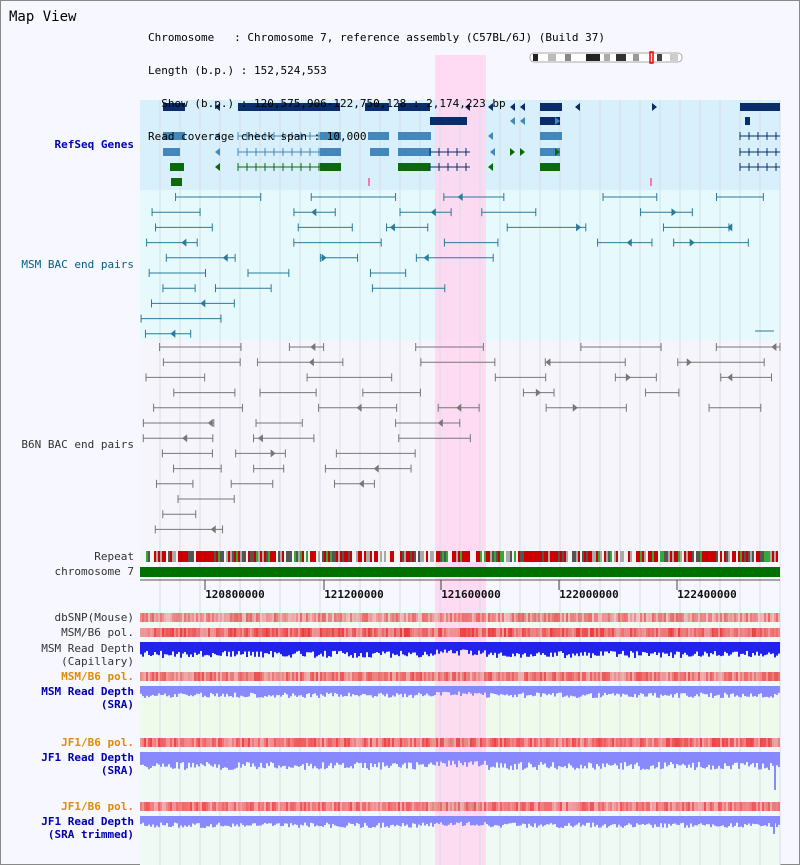 The height and width of the screenshot is (865, 800). Describe the element at coordinates (94, 144) in the screenshot. I see `track-label-refseq: RefSeq Genes` at that location.